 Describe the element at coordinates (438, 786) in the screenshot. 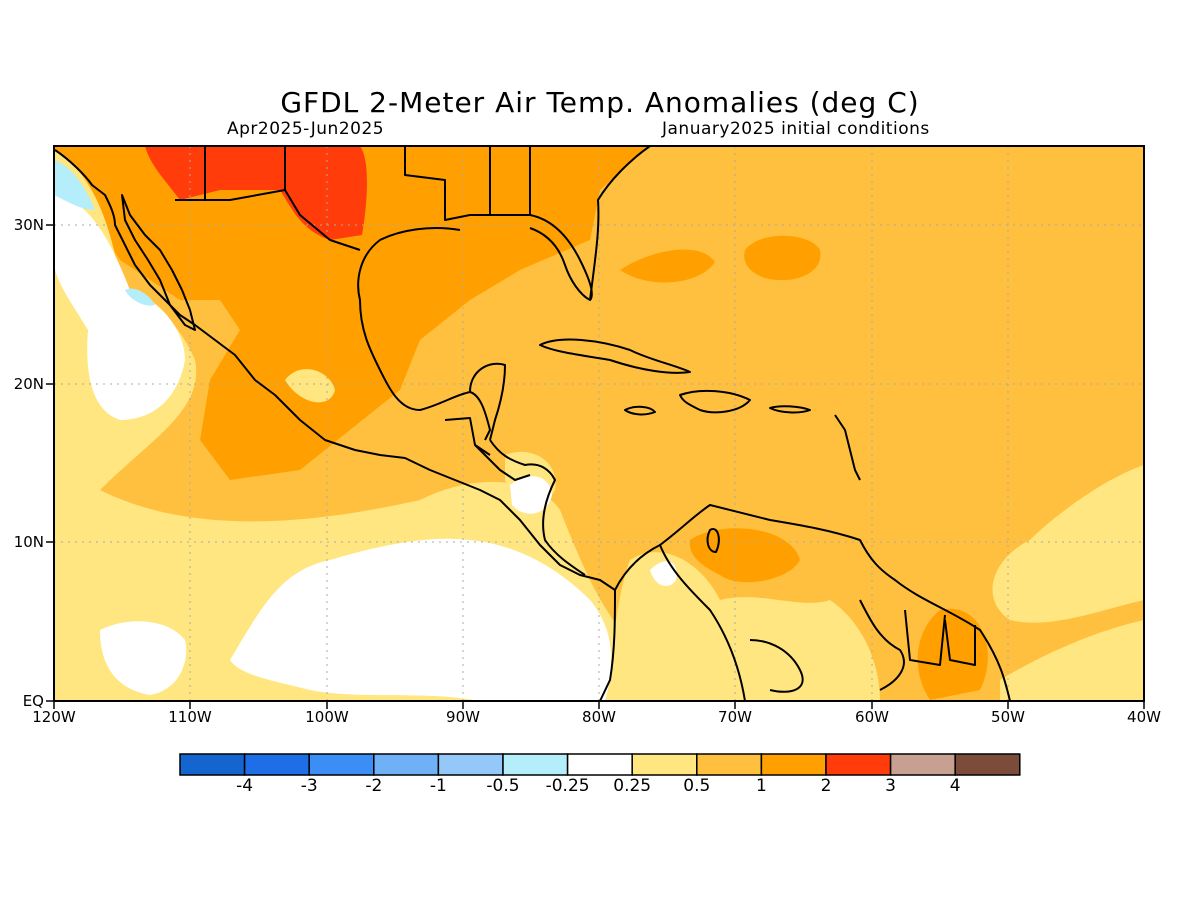

I see `colorbar-label: -1` at that location.